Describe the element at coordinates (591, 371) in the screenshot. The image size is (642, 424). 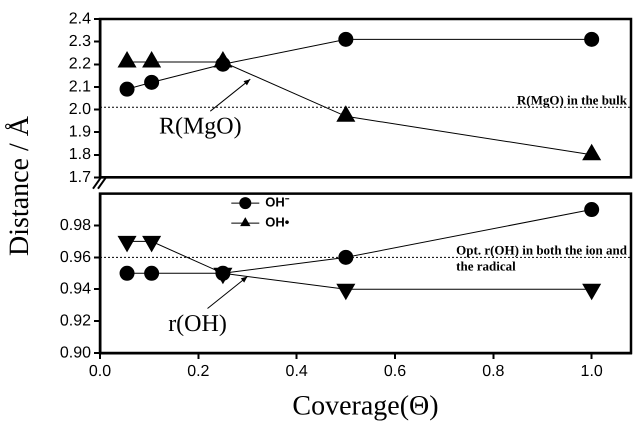
I see `x-tick-label: 1.0` at that location.